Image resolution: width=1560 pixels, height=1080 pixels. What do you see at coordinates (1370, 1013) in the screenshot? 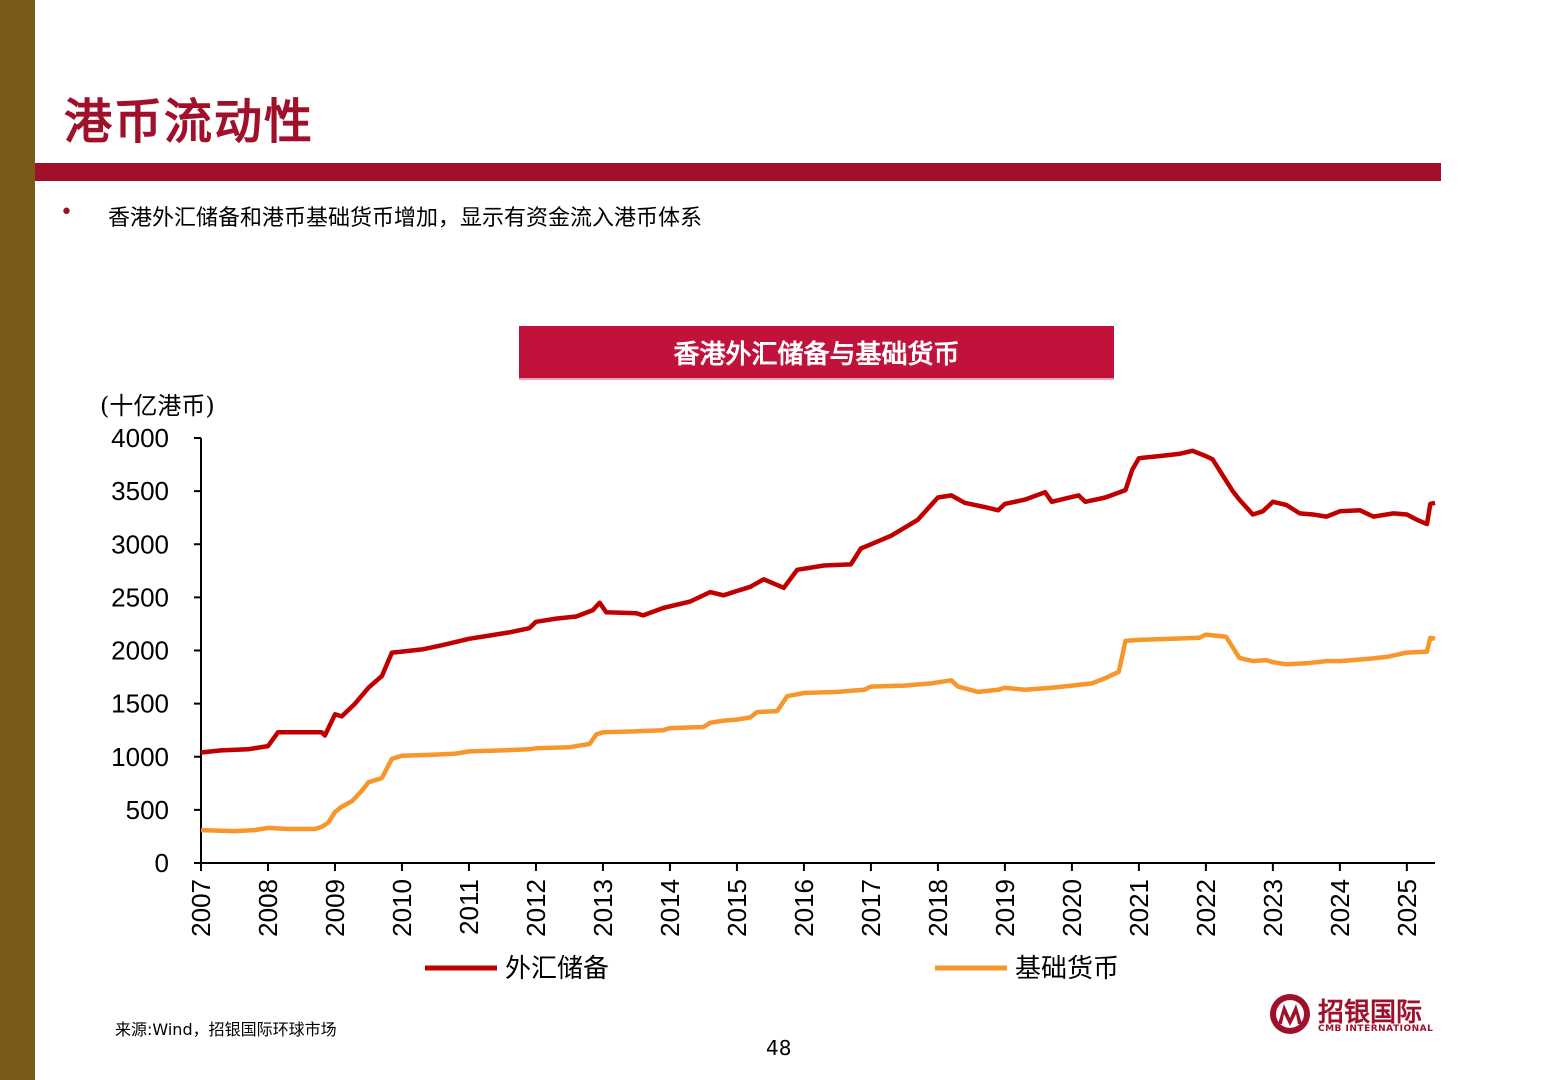
I see `logo-chinese-name: 招银国际` at bounding box center [1370, 1013].